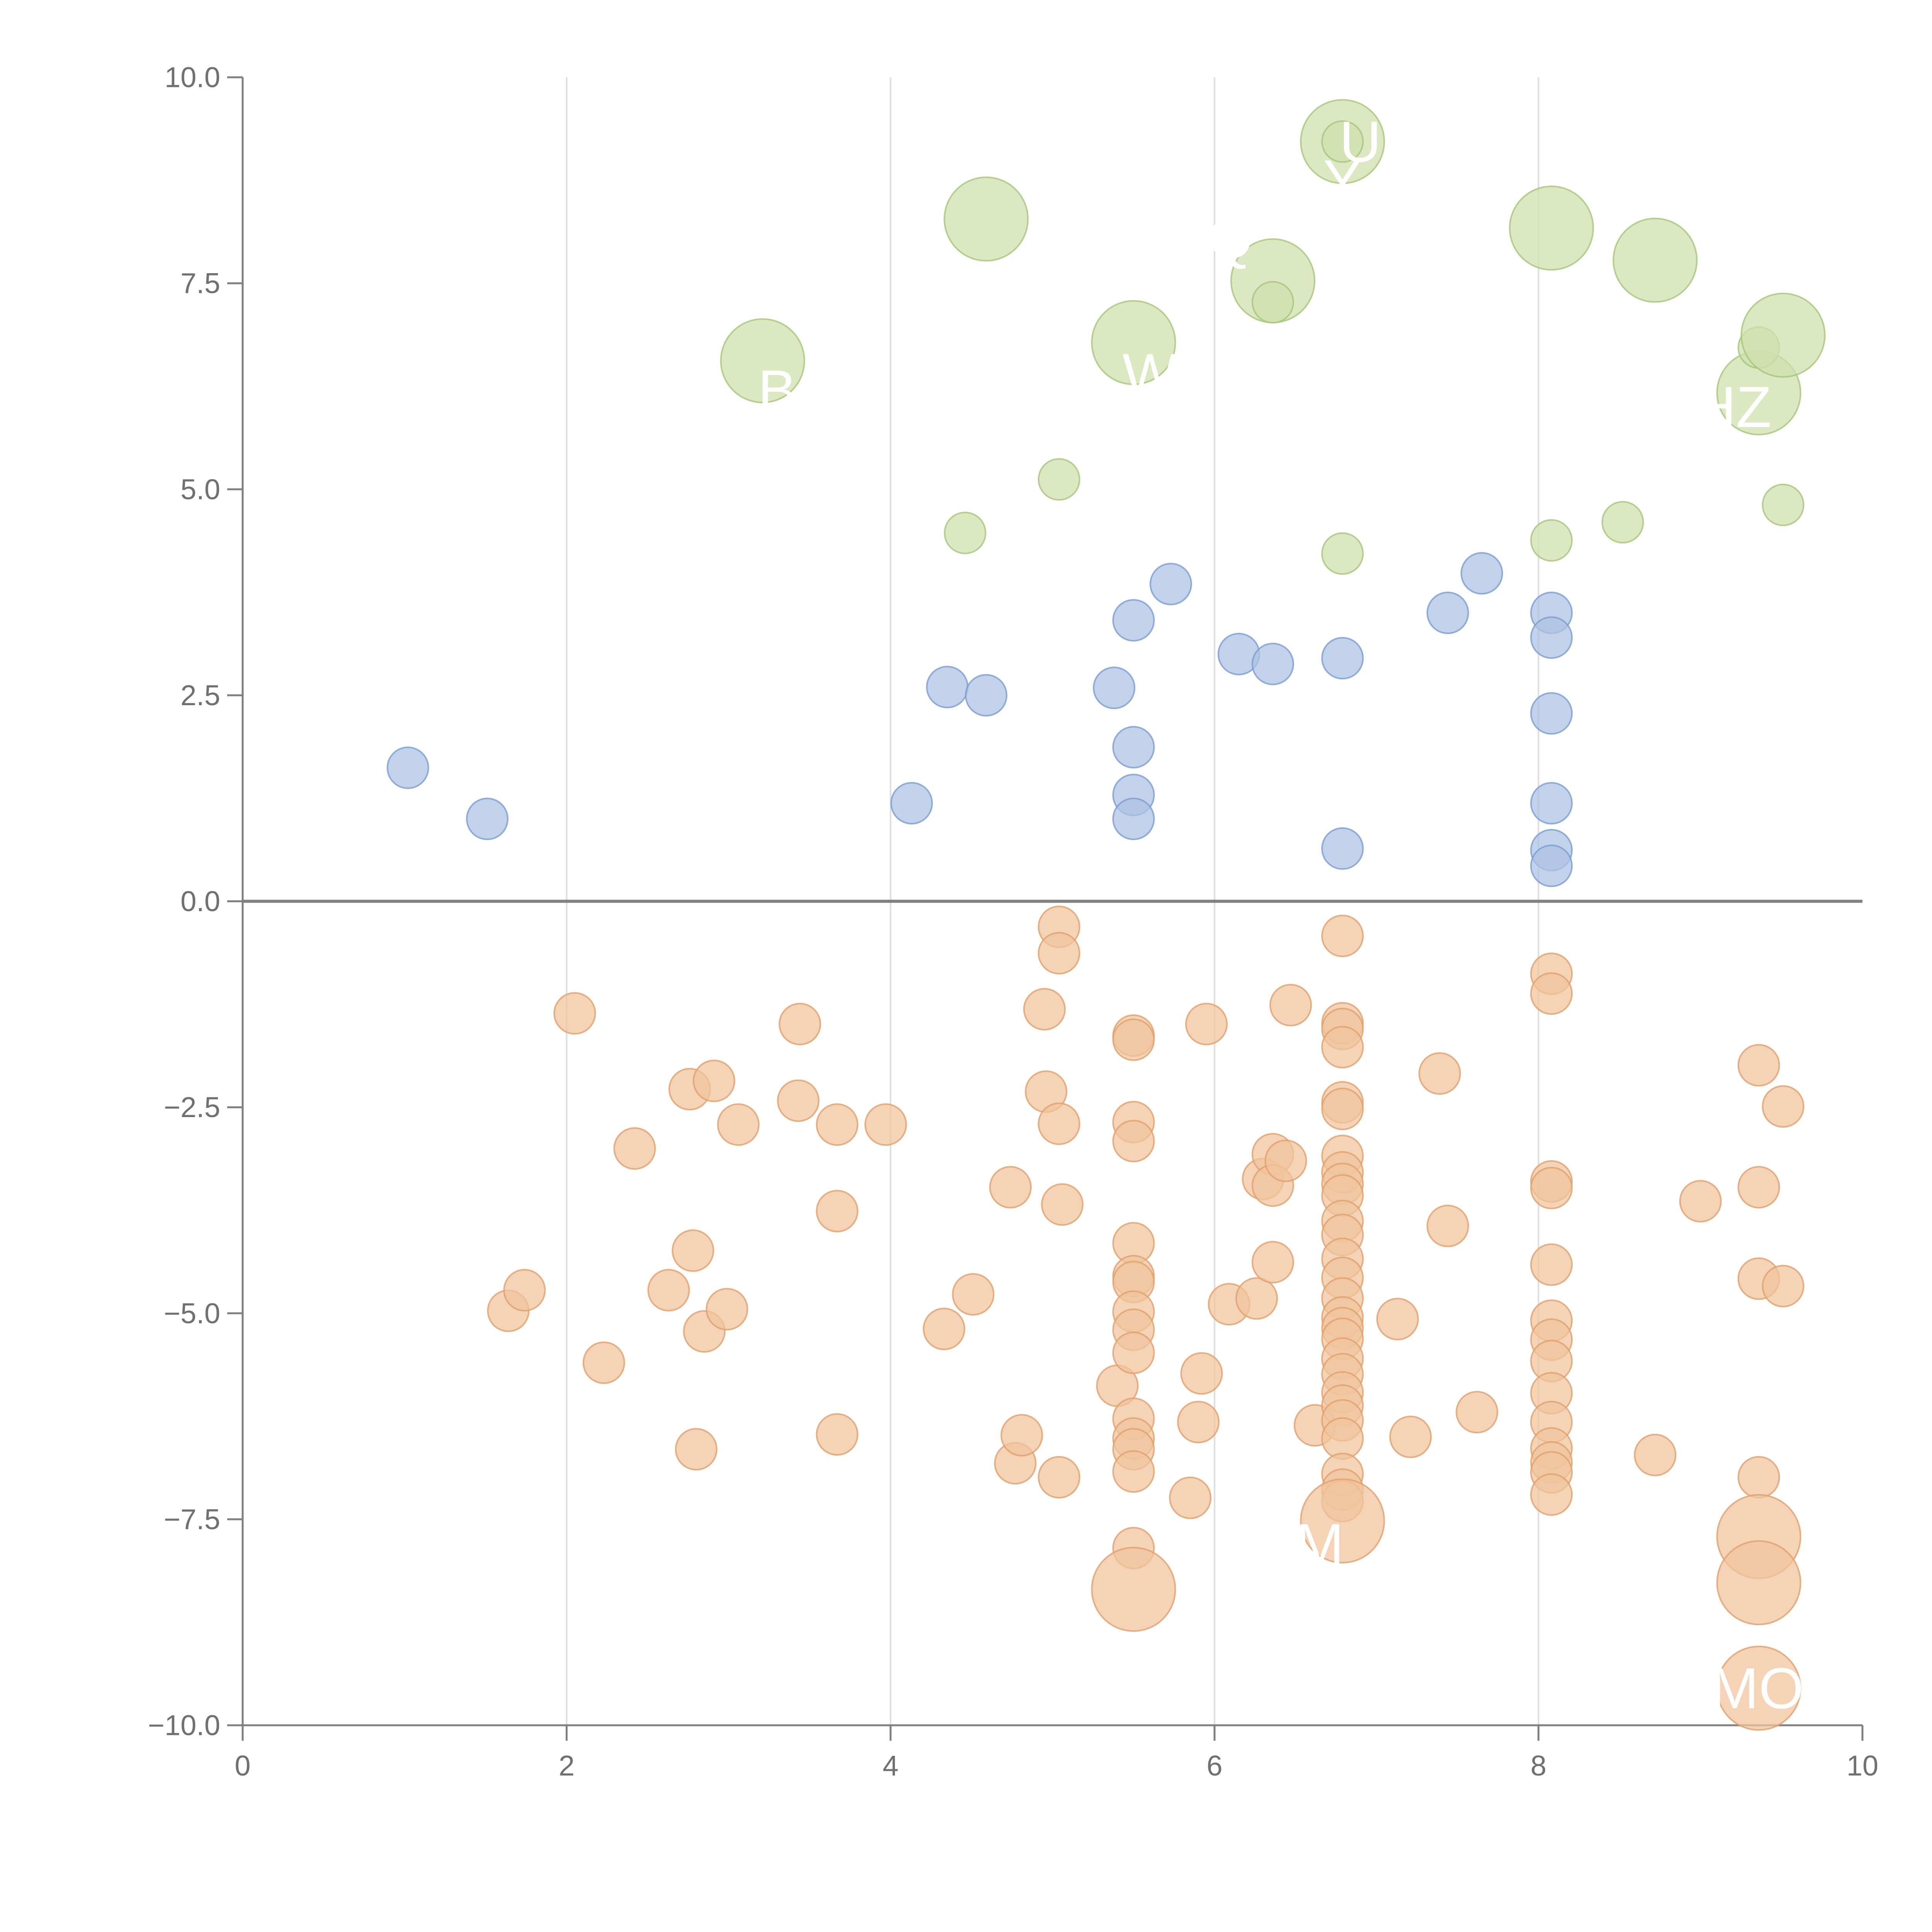 The image size is (1932, 1932). I want to click on bubble-label: MO, so click(1757, 1688).